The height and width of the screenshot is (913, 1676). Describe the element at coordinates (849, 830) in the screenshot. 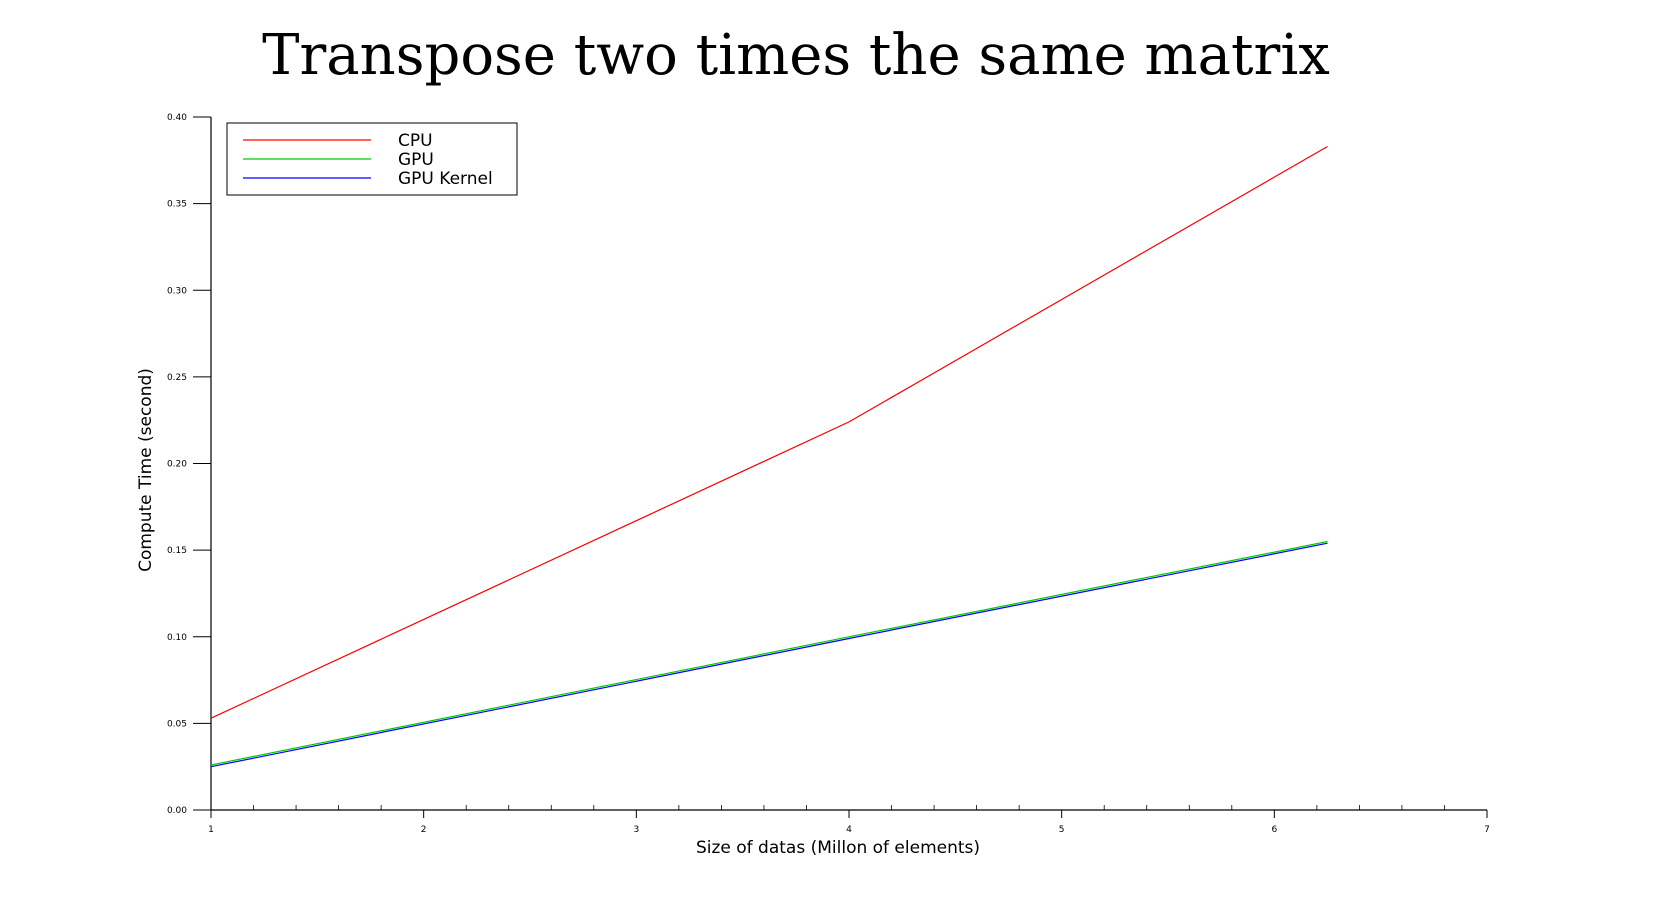

I see `x-tick-label: 4` at that location.